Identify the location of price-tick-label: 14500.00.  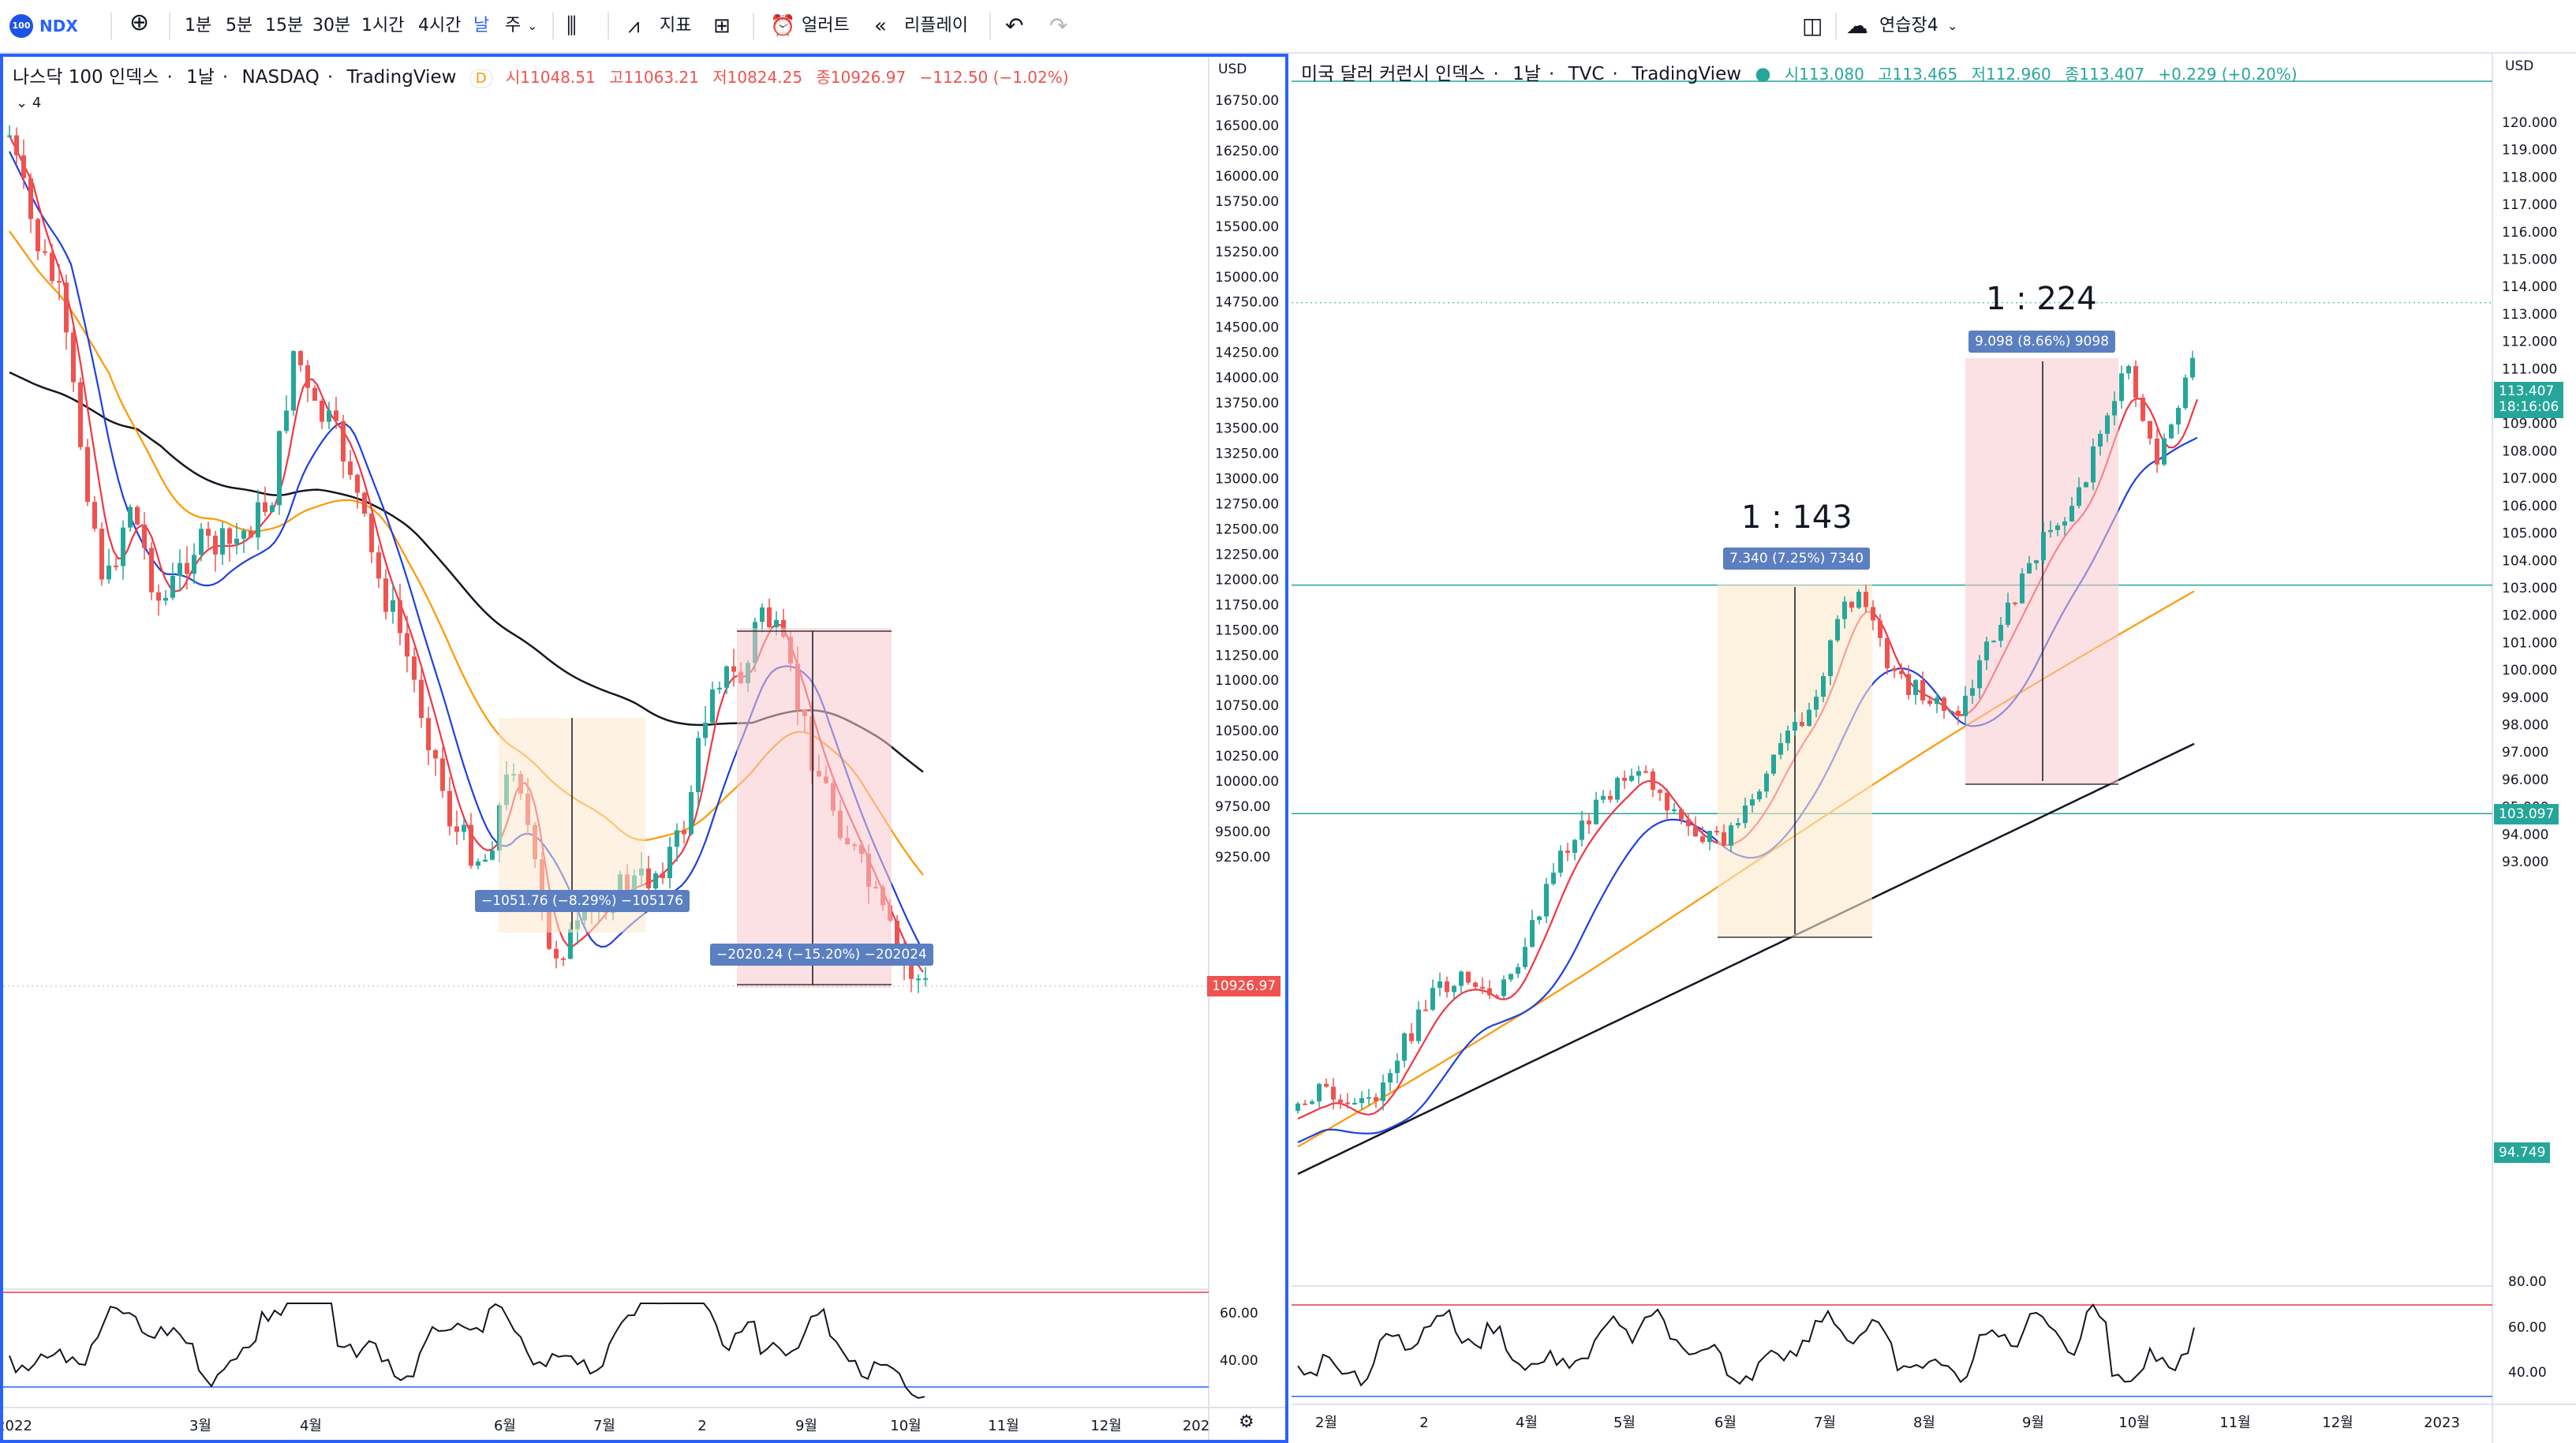
(1247, 328).